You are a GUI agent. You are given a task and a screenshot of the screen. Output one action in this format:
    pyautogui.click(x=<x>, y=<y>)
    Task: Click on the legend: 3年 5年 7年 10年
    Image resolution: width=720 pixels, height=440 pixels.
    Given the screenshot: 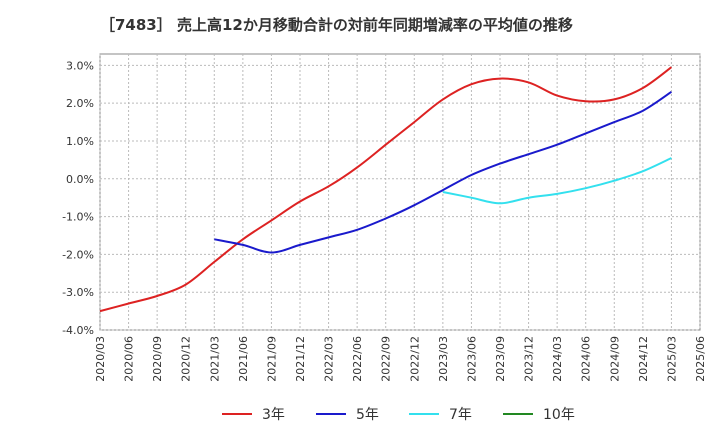 What is the action you would take?
    pyautogui.click(x=398, y=415)
    